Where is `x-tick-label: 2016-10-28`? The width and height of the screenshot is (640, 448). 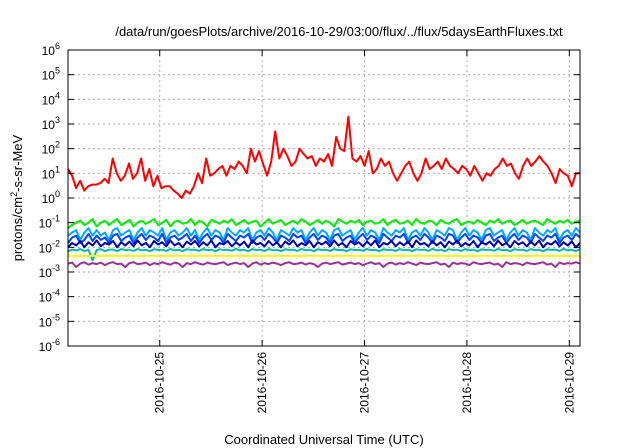 x-tick-label: 2016-10-28 is located at coordinates (467, 383).